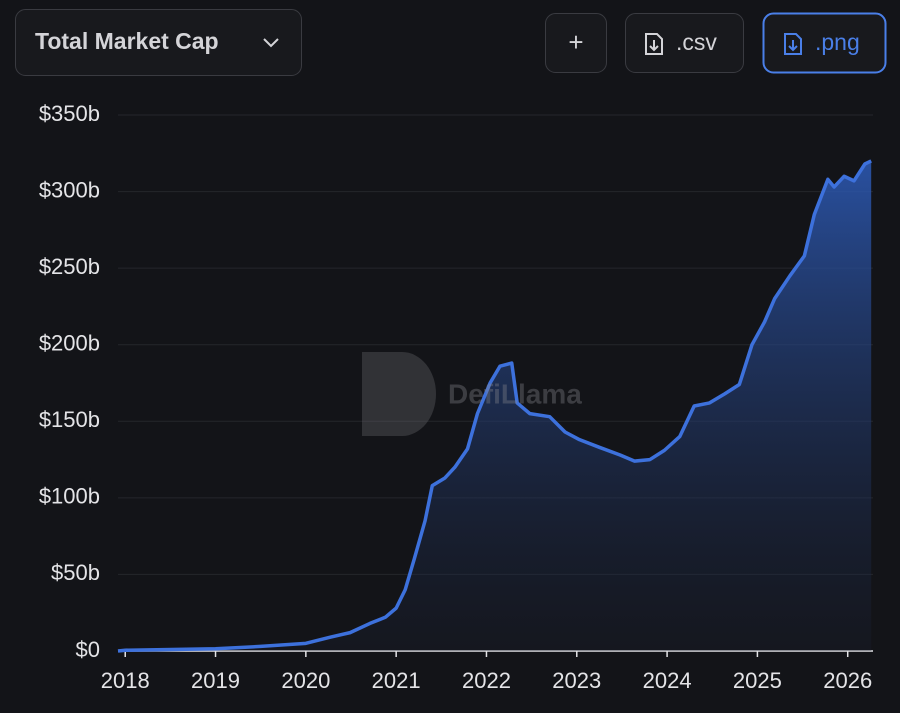 The width and height of the screenshot is (900, 713). Describe the element at coordinates (69, 419) in the screenshot. I see `y-tick-label: $150b` at that location.